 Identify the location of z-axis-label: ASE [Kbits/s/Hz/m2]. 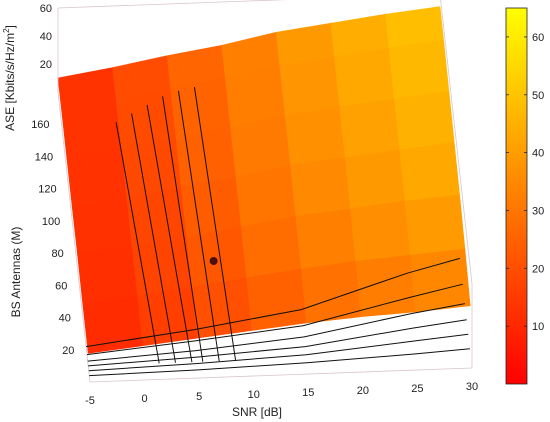
(9, 78).